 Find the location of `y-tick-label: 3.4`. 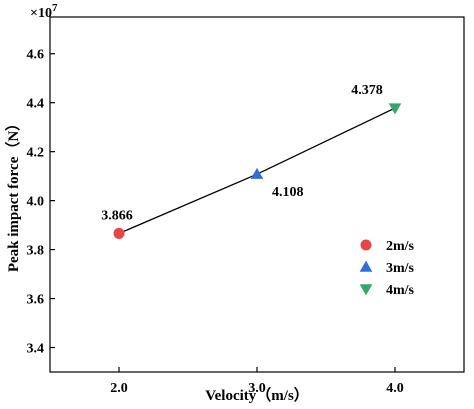

y-tick-label: 3.4 is located at coordinates (36, 349).